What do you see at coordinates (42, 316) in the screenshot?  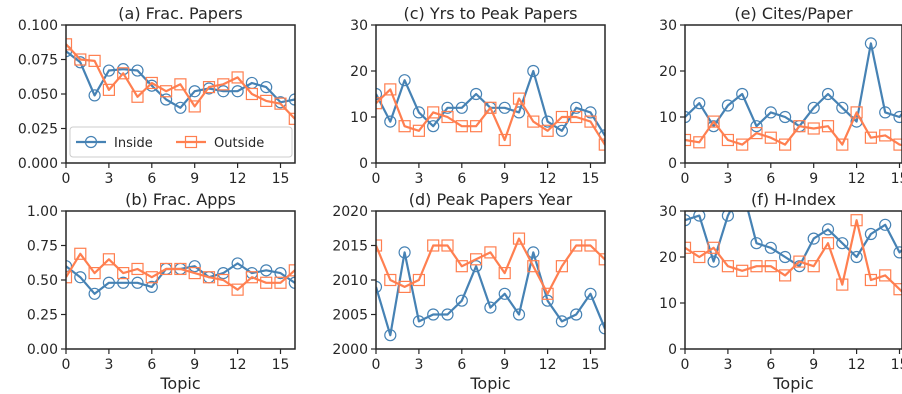 I see `y-tick-label: 0.25` at bounding box center [42, 316].